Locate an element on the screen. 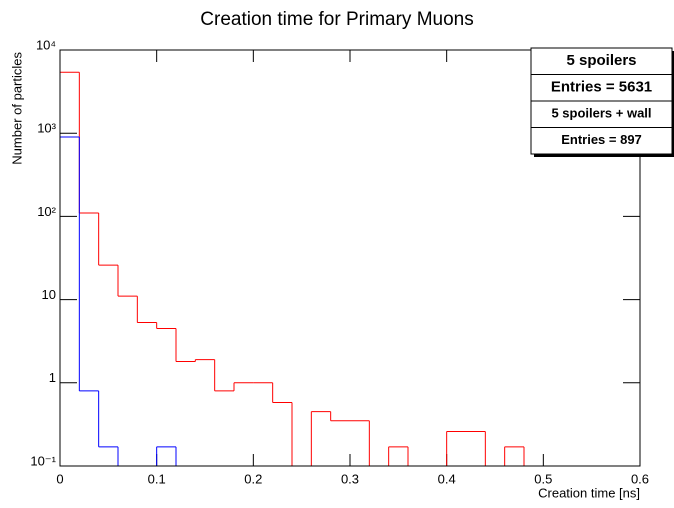 The height and width of the screenshot is (508, 674). legend-label: 5 spoilers is located at coordinates (601, 60).